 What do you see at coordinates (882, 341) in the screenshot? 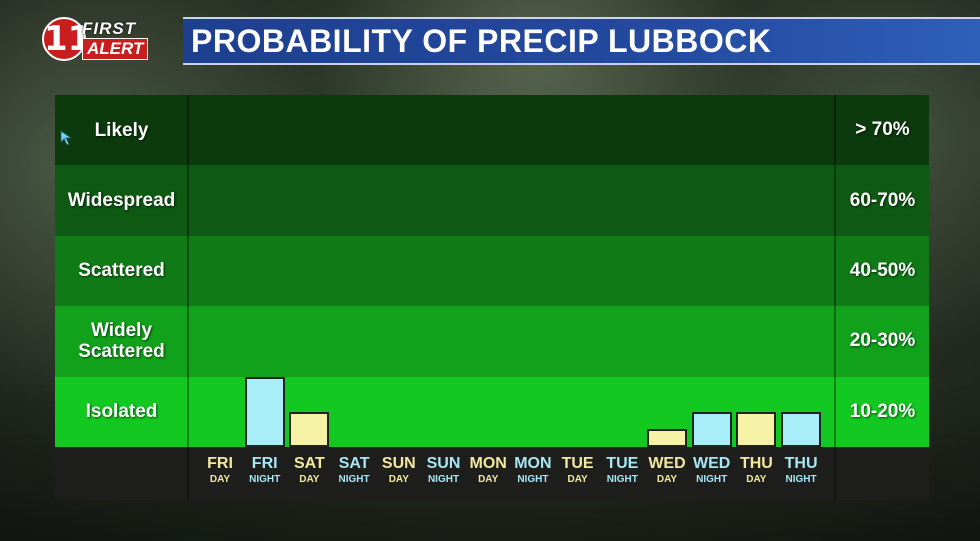
I see `band-range-widely-scattered: 20-30%` at bounding box center [882, 341].